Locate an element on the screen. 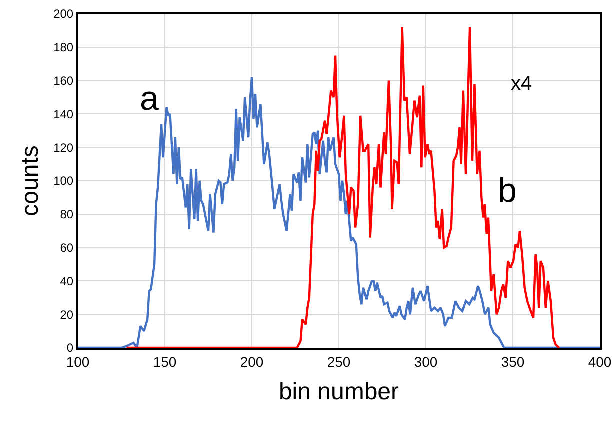  y-tick-label: 160 is located at coordinates (64, 81).